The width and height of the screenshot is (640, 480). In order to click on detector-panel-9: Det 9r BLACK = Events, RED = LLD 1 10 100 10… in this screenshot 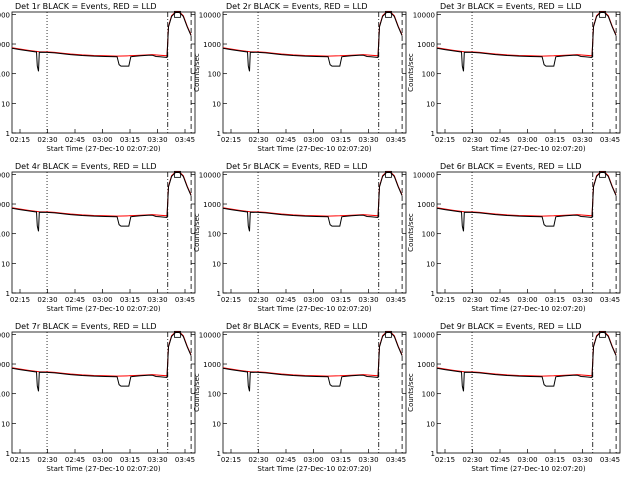, I will do `click(514, 397)`.